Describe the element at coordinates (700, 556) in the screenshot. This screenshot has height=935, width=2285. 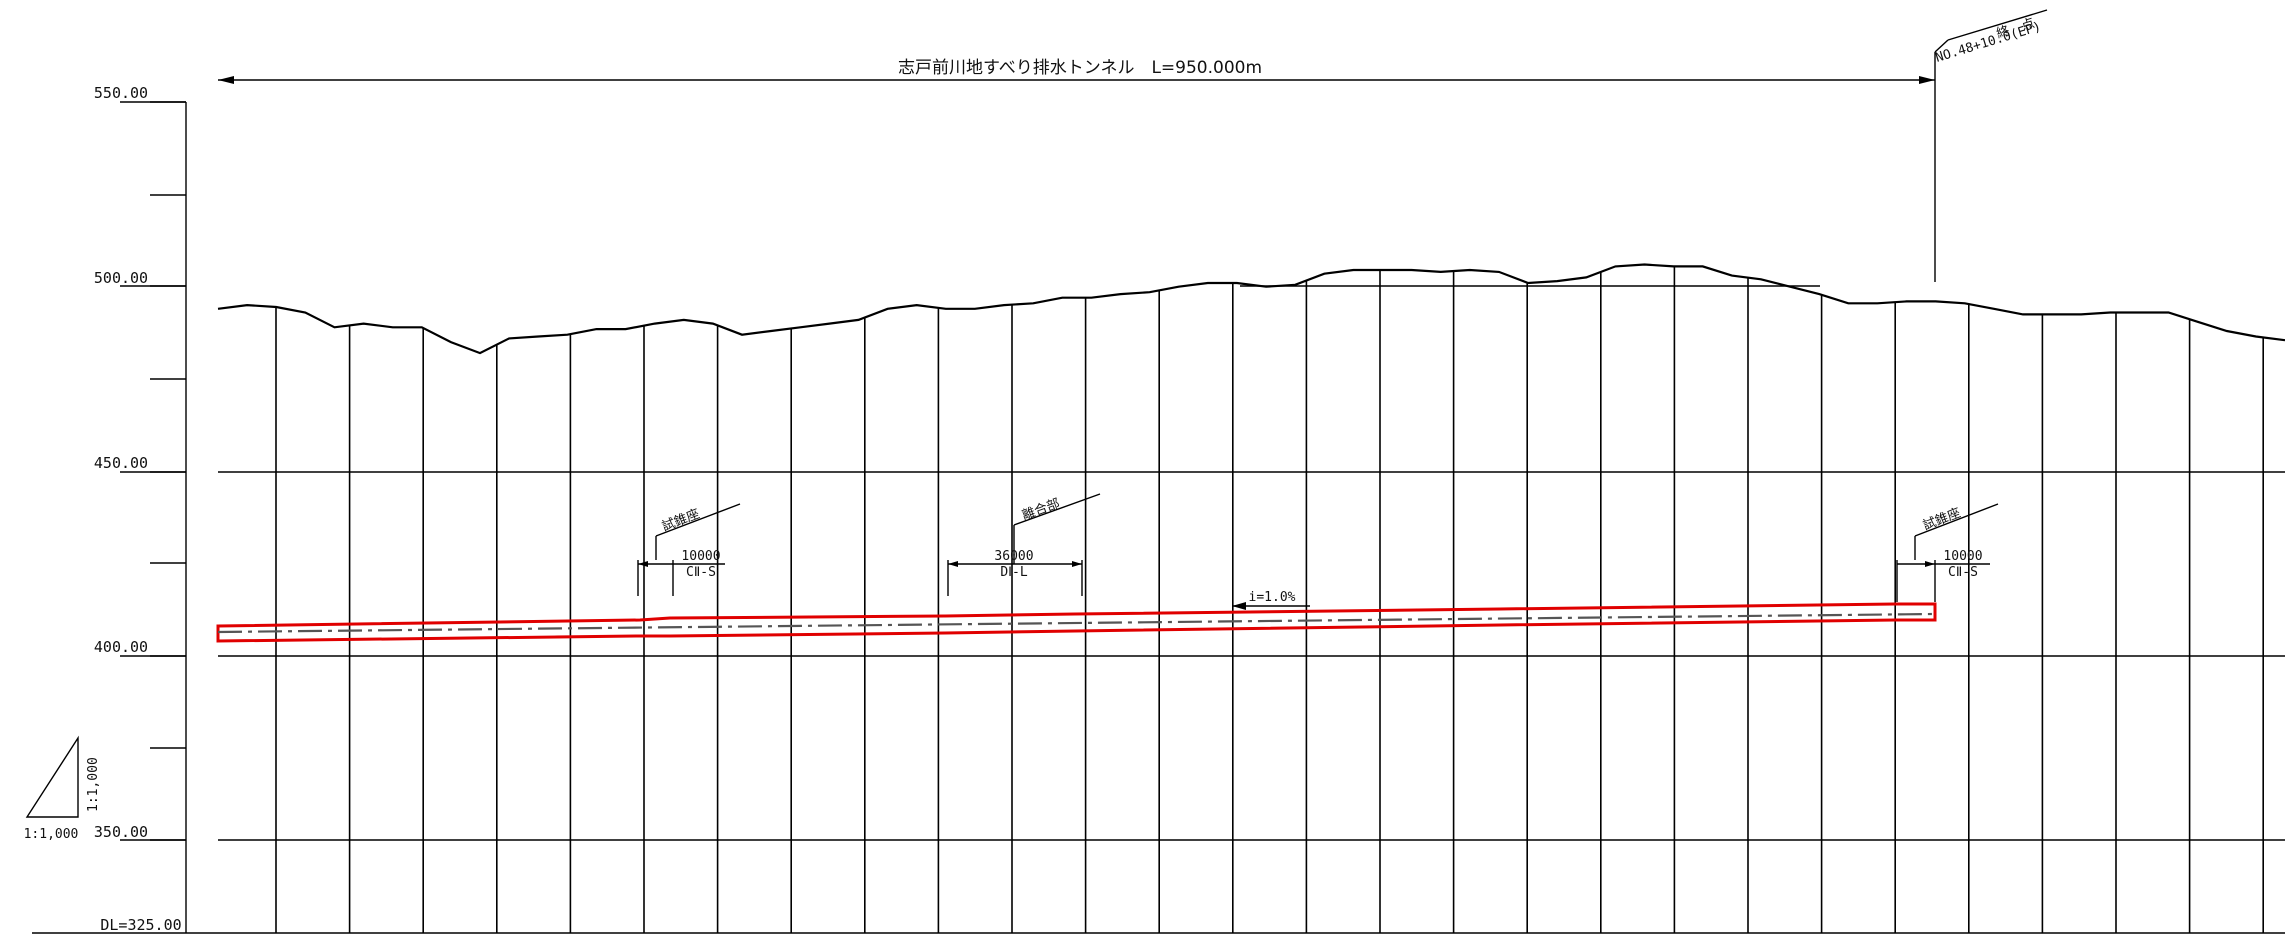
I see `annotation-length-1: 10000` at that location.